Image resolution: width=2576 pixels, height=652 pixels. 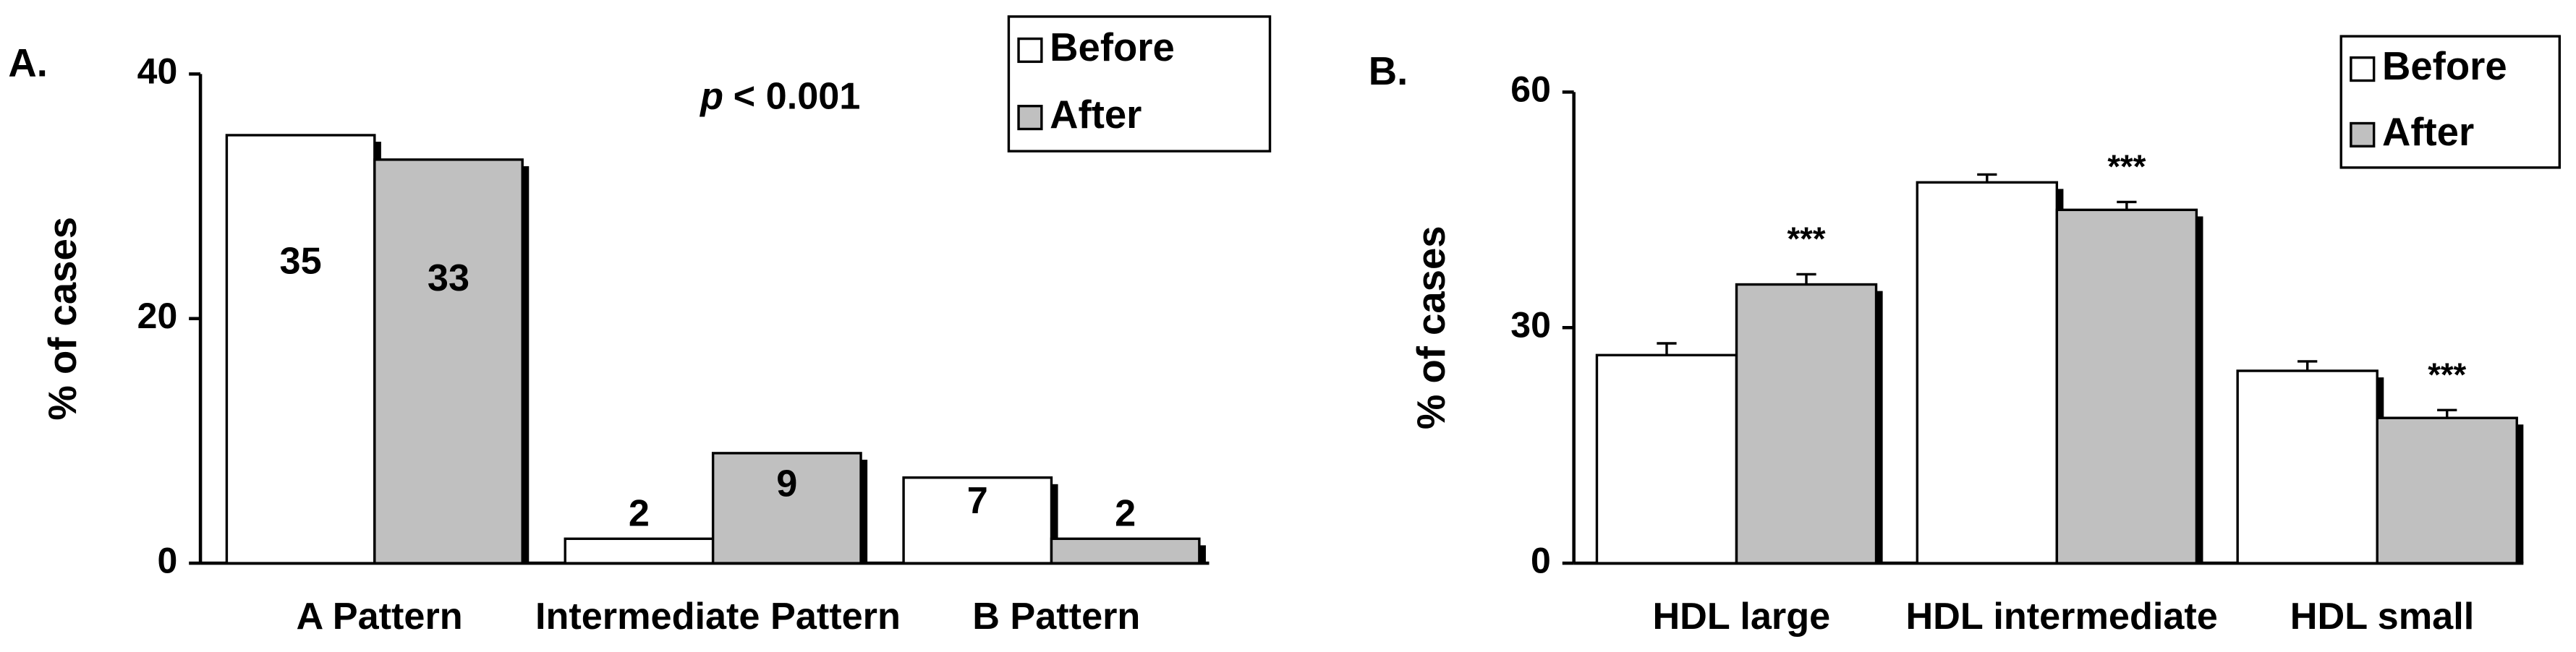 What do you see at coordinates (28, 62) in the screenshot?
I see `panel-label: A.` at bounding box center [28, 62].